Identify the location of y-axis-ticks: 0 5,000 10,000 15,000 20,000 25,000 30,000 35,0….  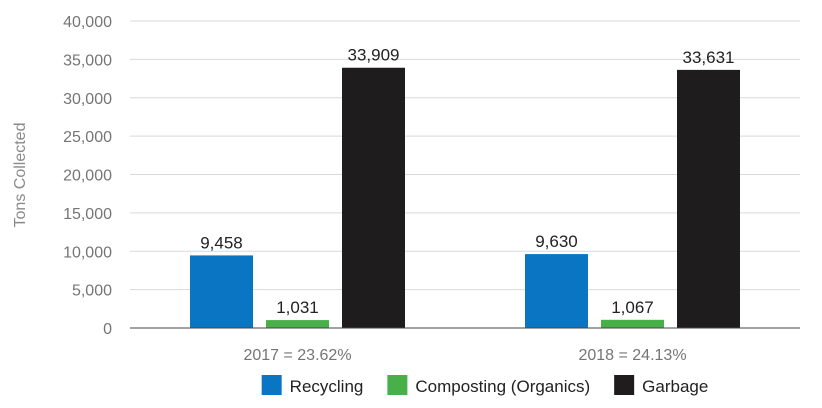
(87, 176).